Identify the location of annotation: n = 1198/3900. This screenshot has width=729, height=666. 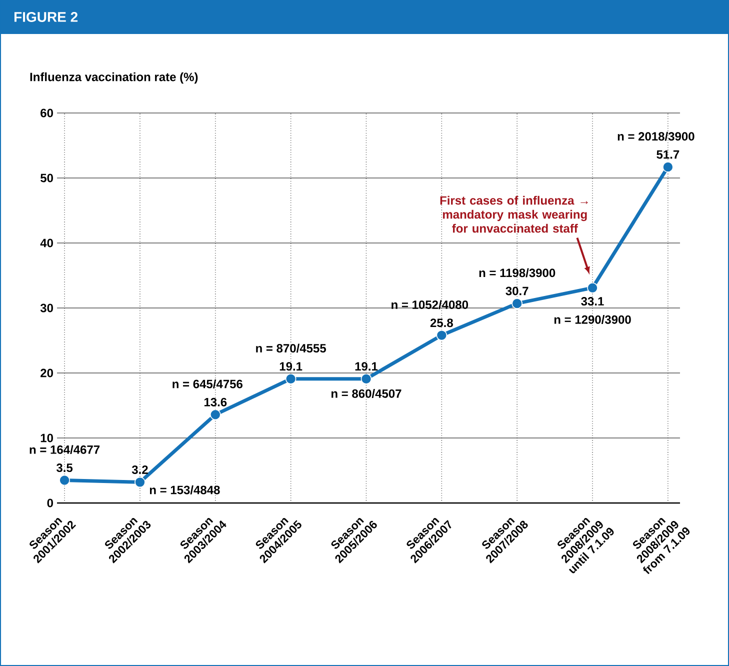
(517, 273).